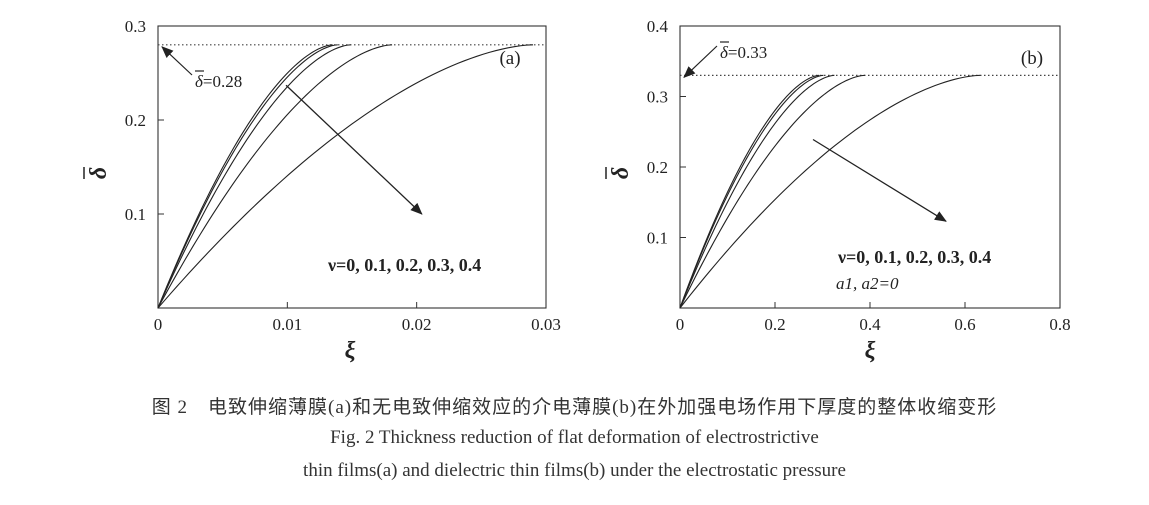 The width and height of the screenshot is (1149, 505). I want to click on x-tick-label: 0.2, so click(774, 324).